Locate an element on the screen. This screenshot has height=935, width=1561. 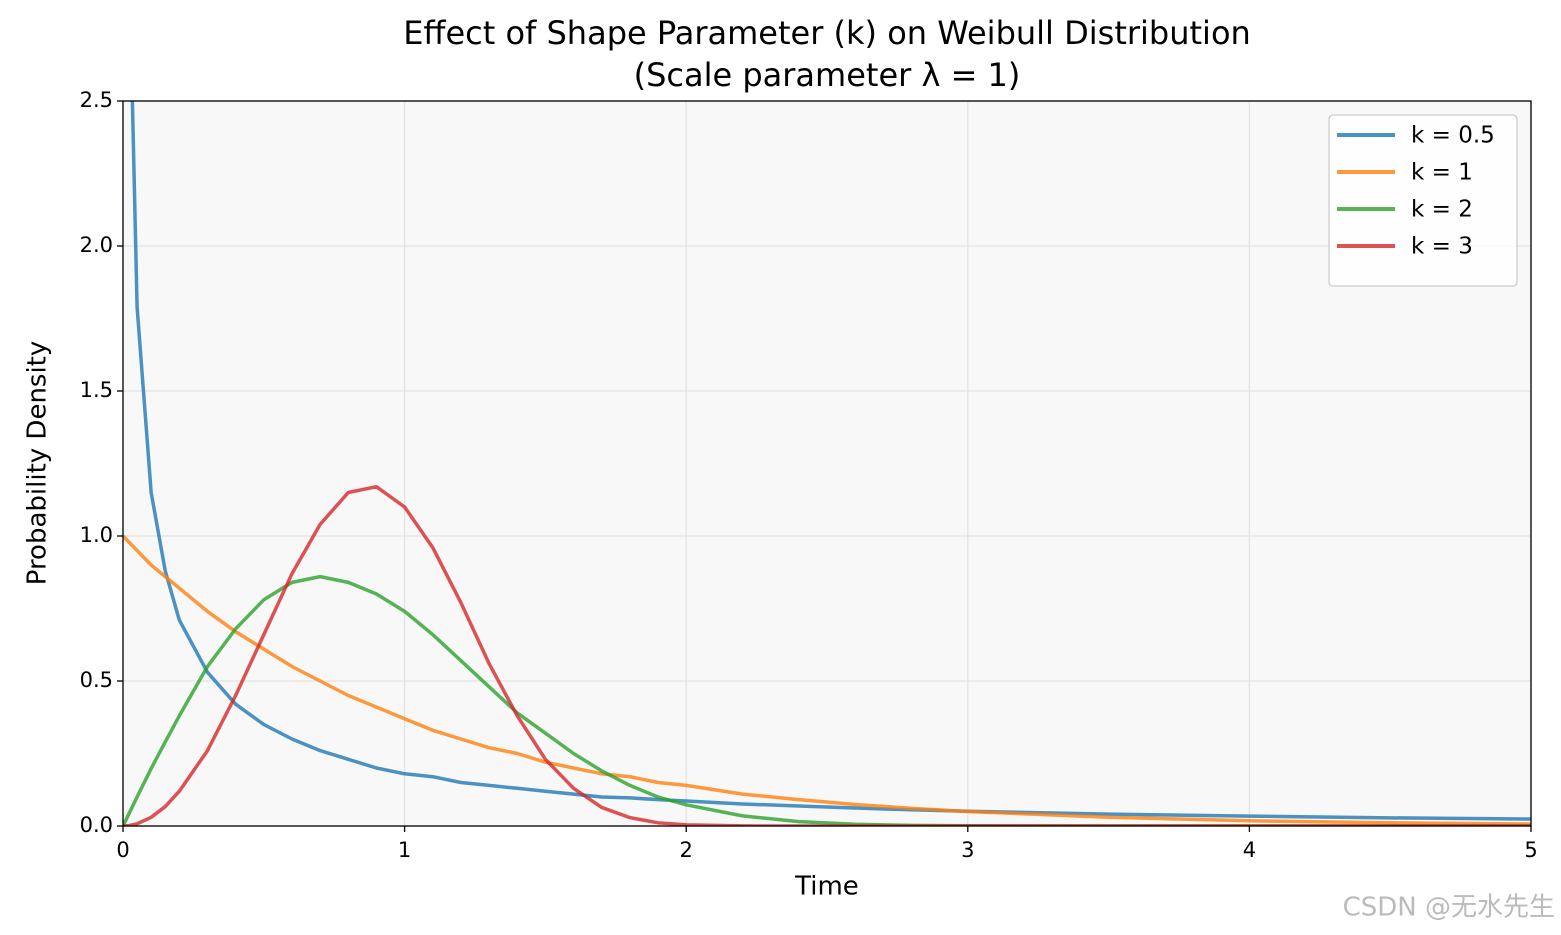
y-tick-label: 2.0 is located at coordinates (96, 245).